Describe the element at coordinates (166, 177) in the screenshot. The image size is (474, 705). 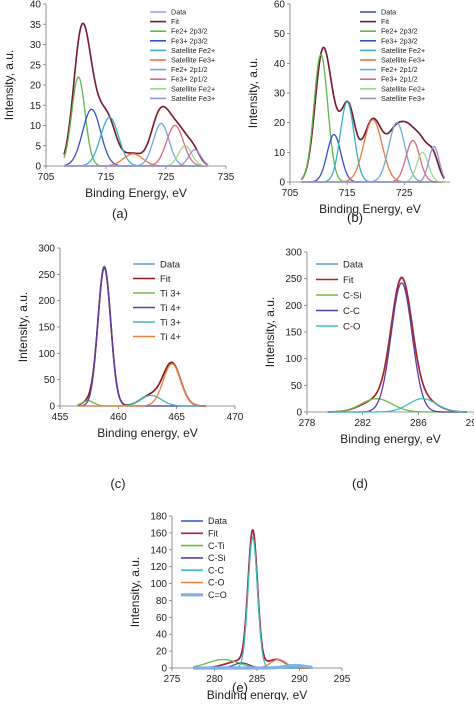
I see `x-tick-label: 725` at that location.